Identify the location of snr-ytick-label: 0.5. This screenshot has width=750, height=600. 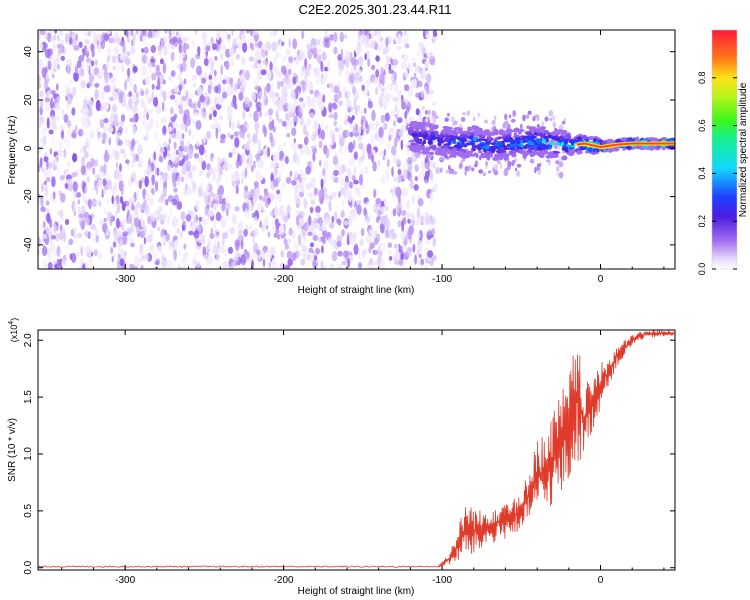
(28, 510).